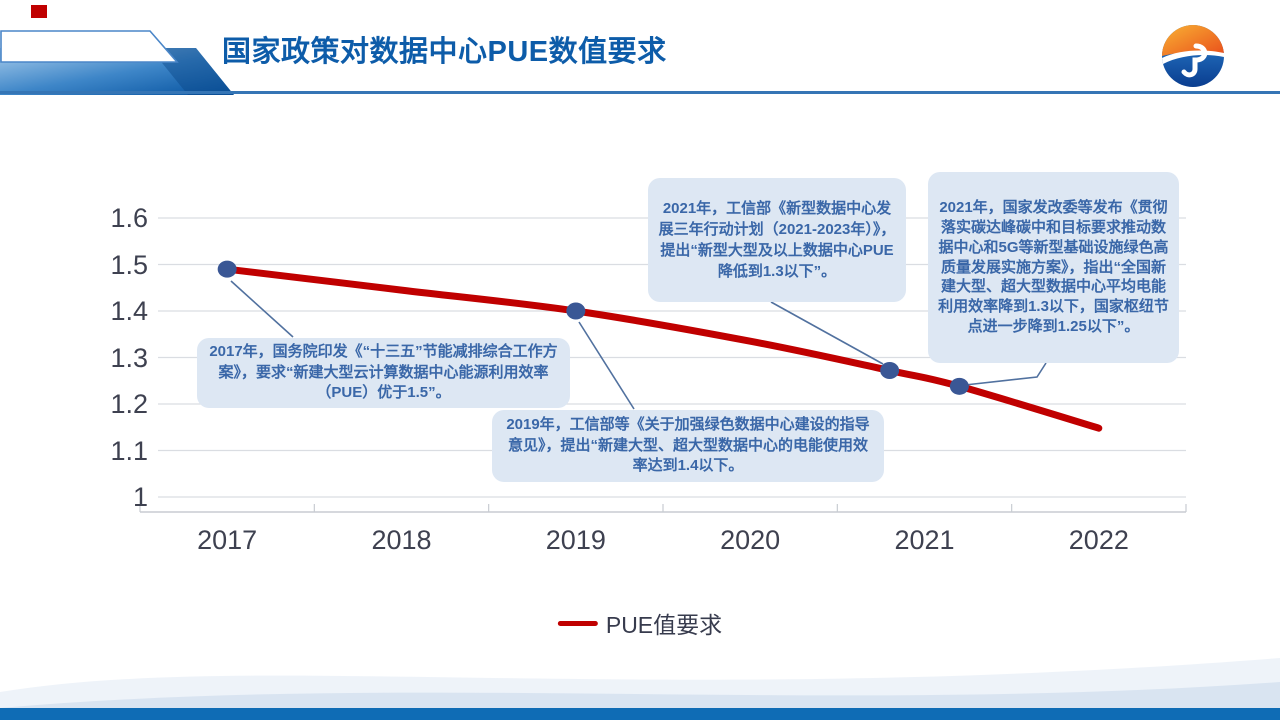 This screenshot has width=1280, height=720. Describe the element at coordinates (577, 623) in the screenshot. I see `legend-line-swatch` at that location.